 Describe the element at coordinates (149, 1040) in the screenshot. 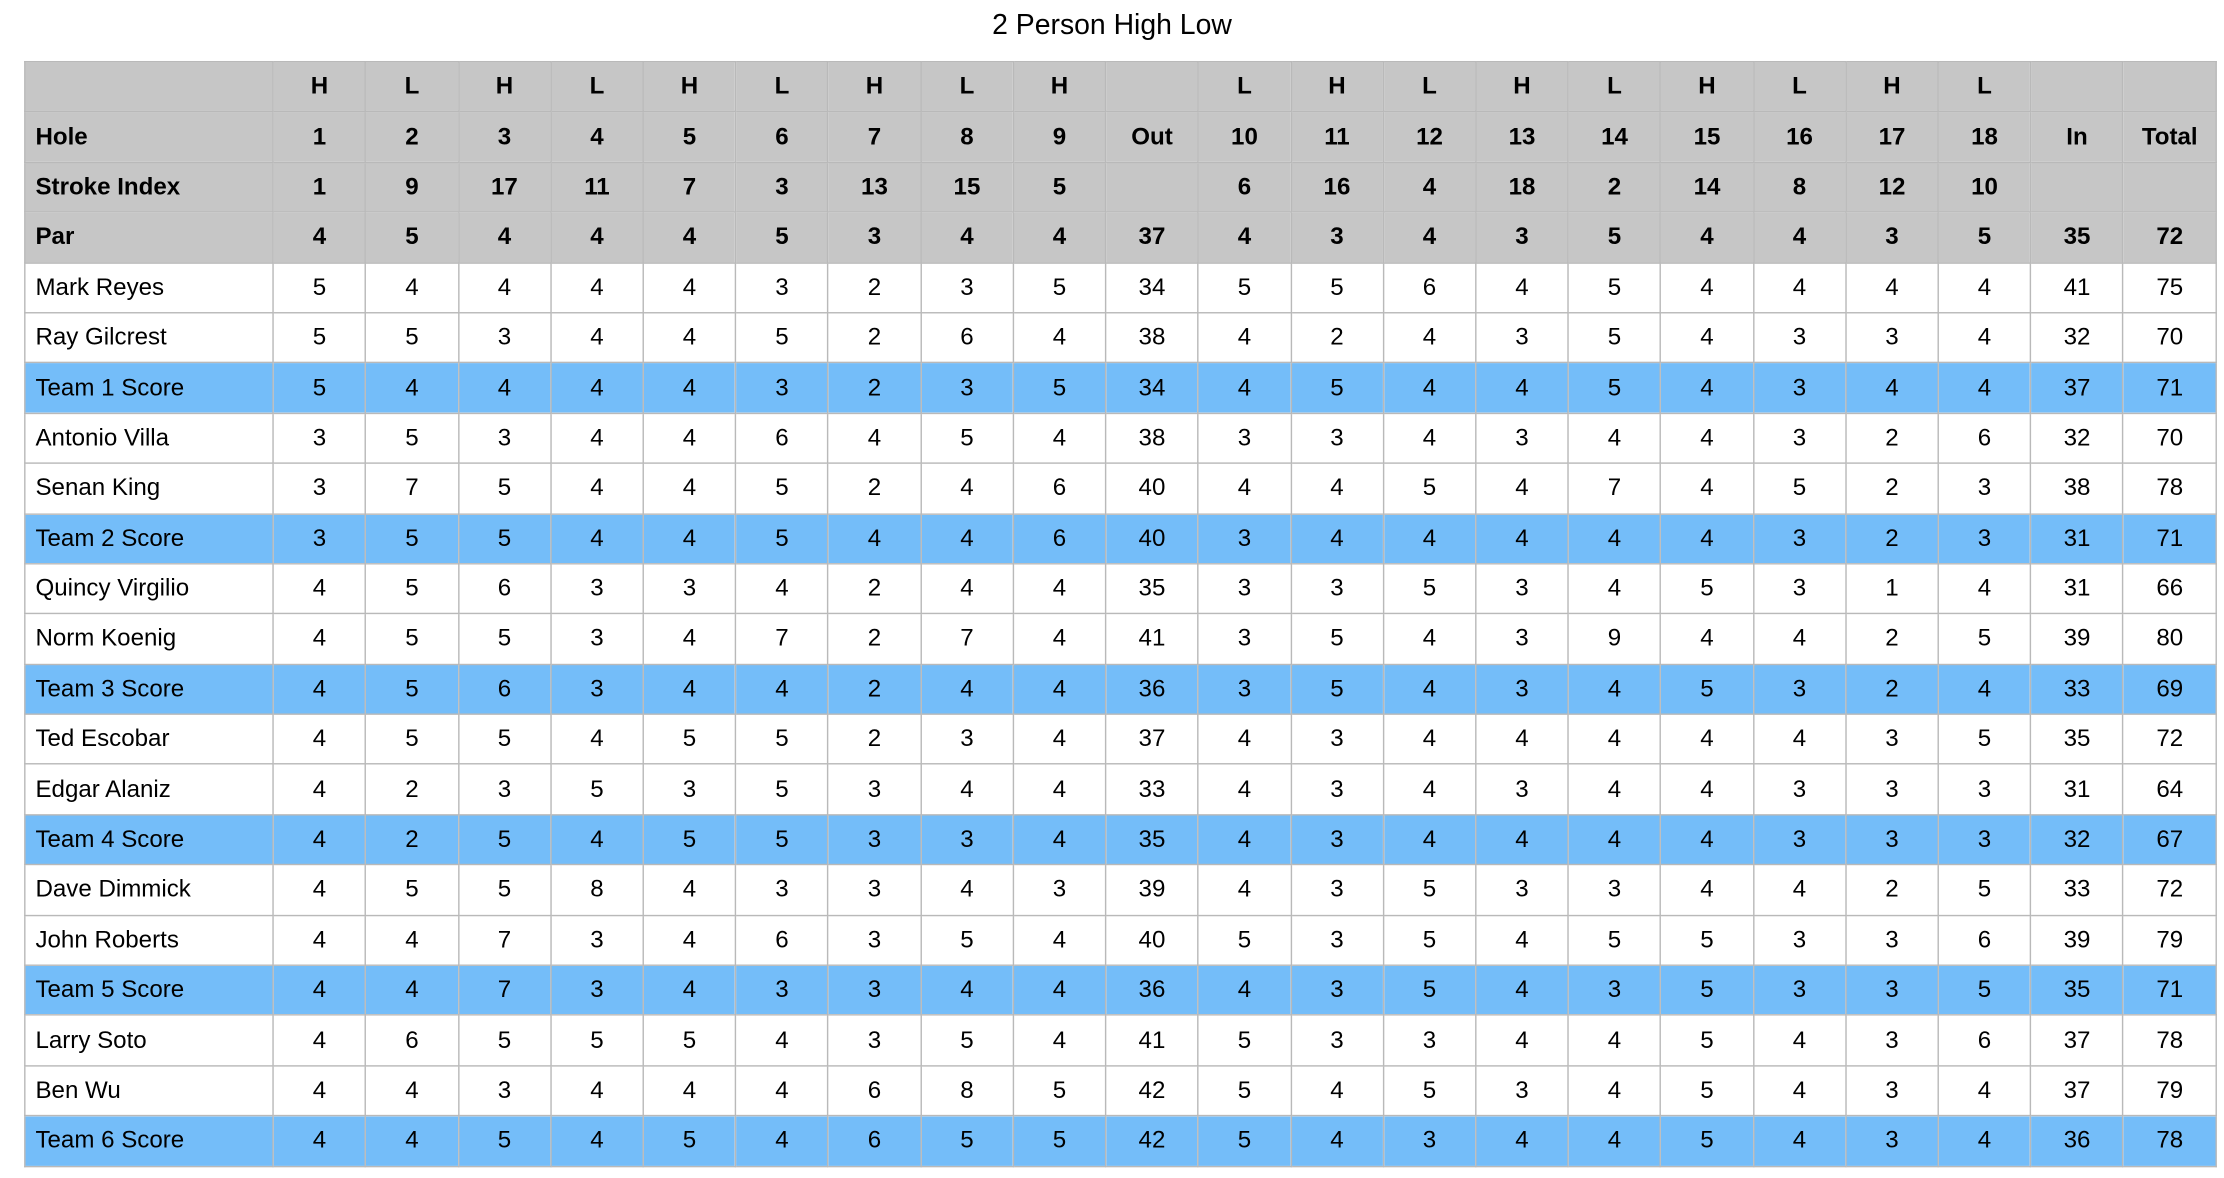

I see `name-cell: Larry Soto` at that location.